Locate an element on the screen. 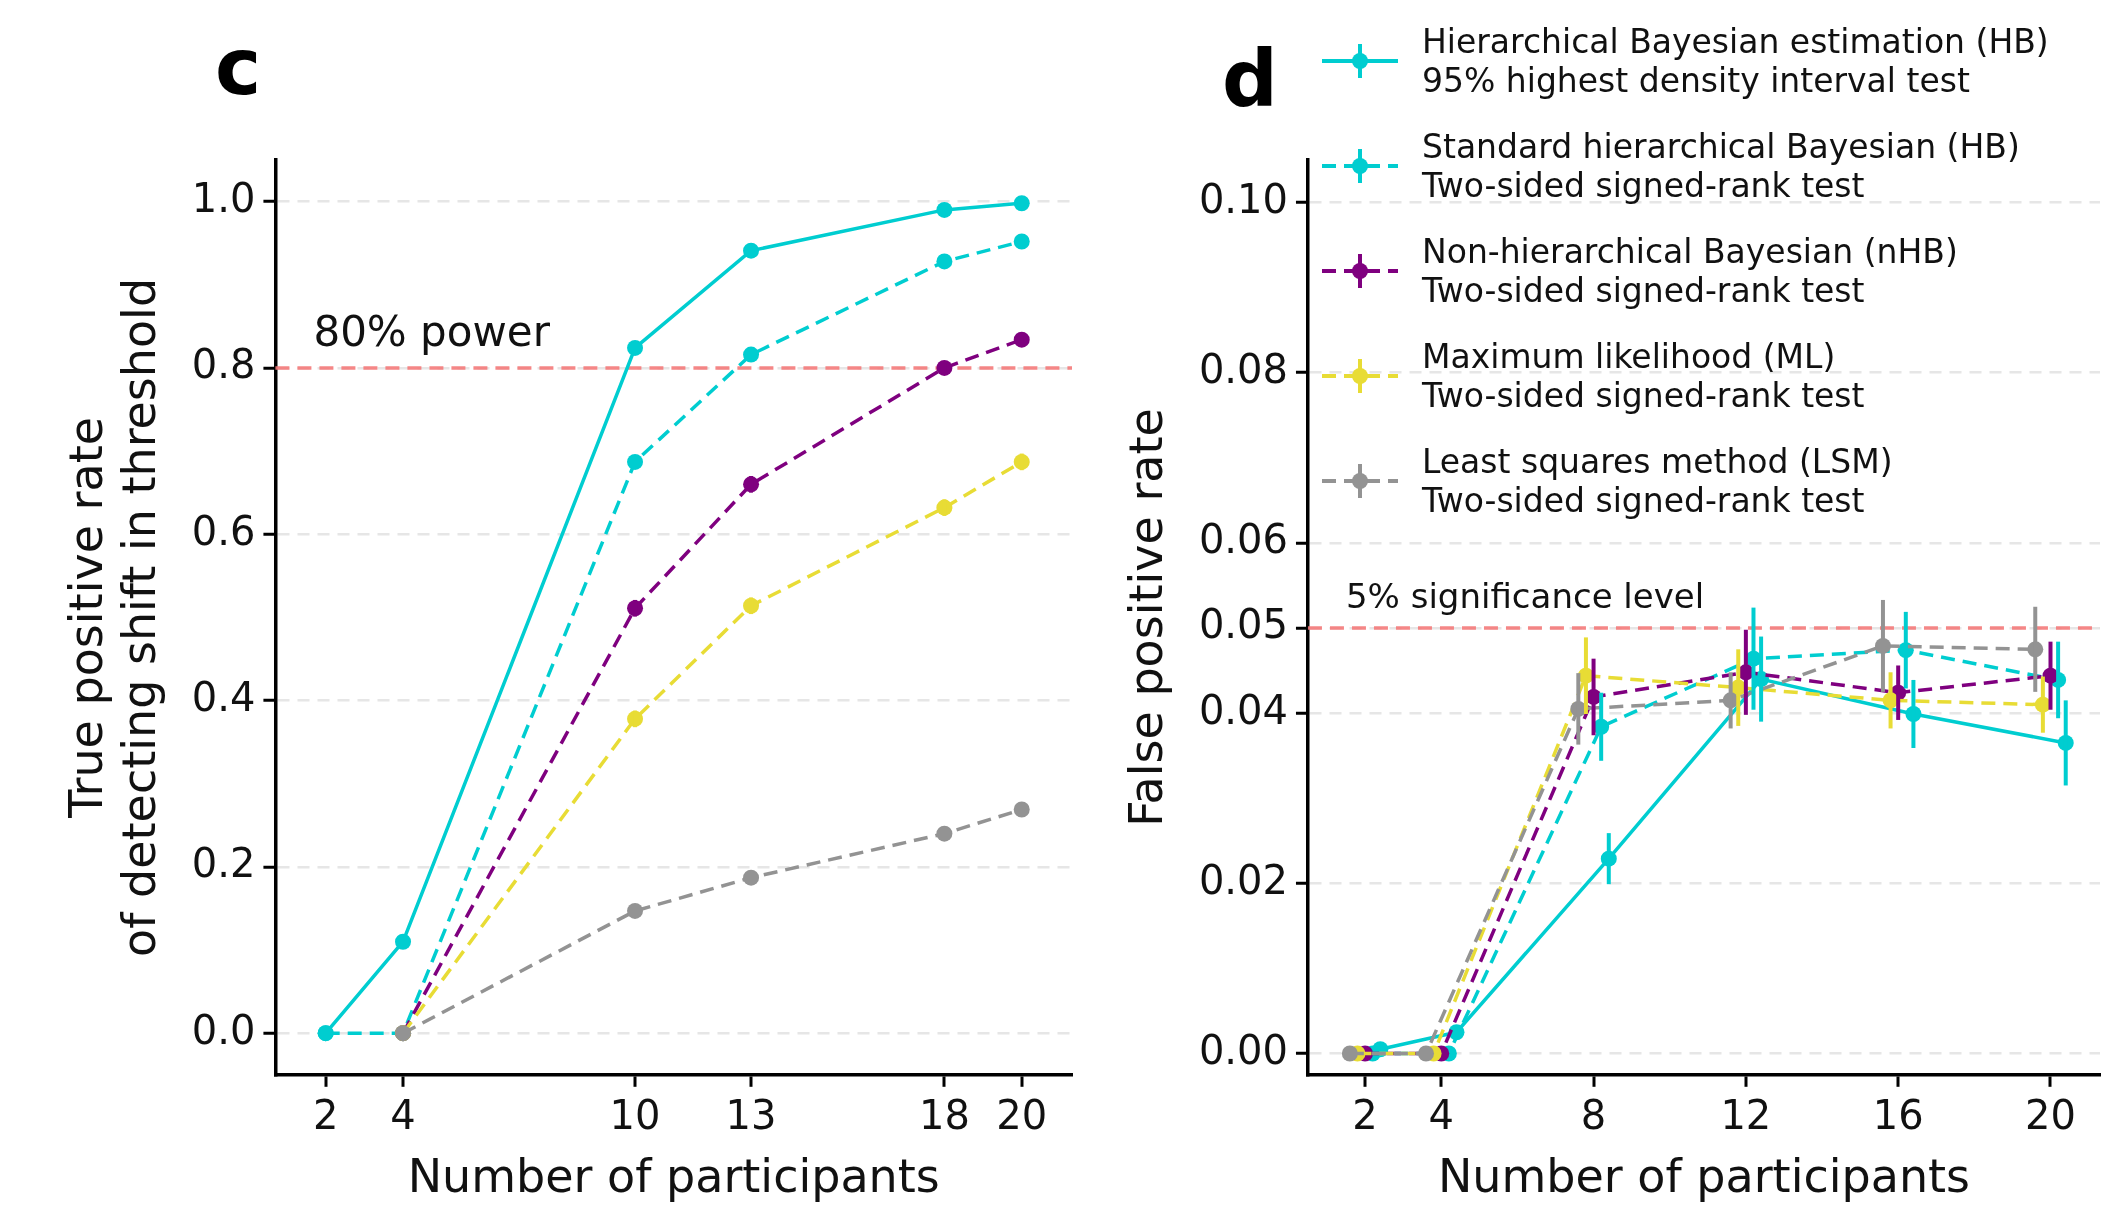 The width and height of the screenshot is (2114, 1216). y-tick-label: 0.02 is located at coordinates (1243, 879).